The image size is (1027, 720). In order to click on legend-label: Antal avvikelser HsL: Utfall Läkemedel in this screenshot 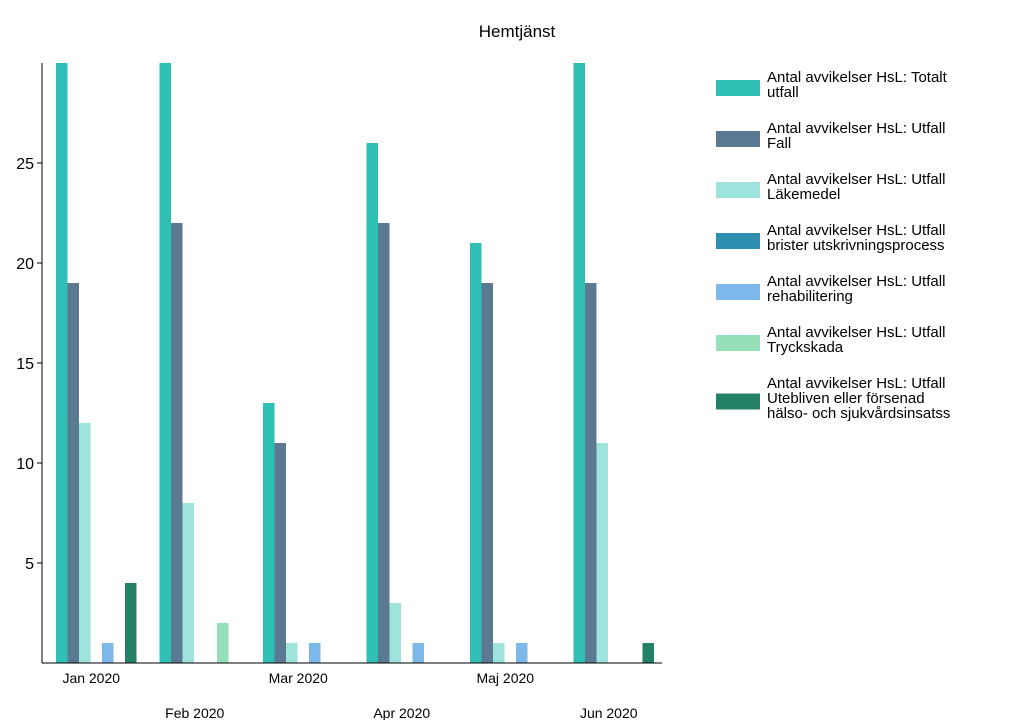, I will do `click(856, 187)`.